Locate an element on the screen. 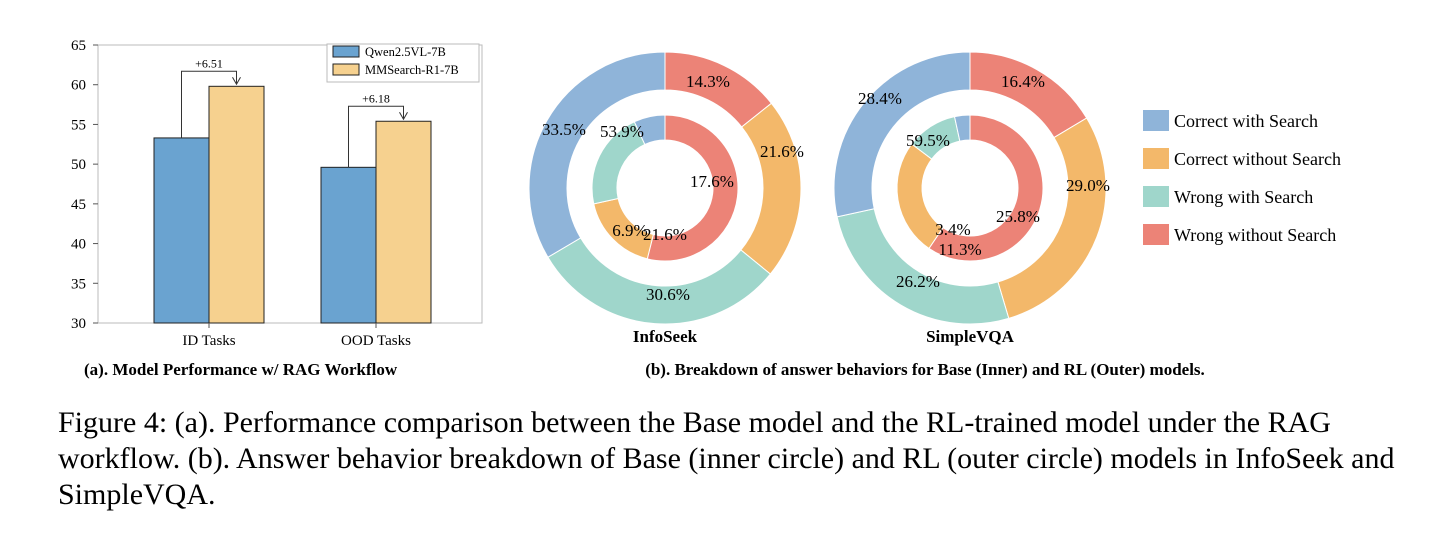 The image size is (1434, 546). improvement-label: +6.18 is located at coordinates (376, 98).